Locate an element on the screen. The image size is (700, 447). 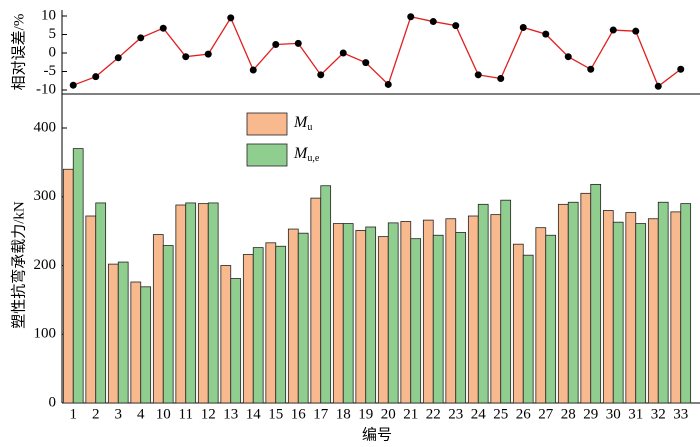
x-tick-label: 26 is located at coordinates (524, 414).